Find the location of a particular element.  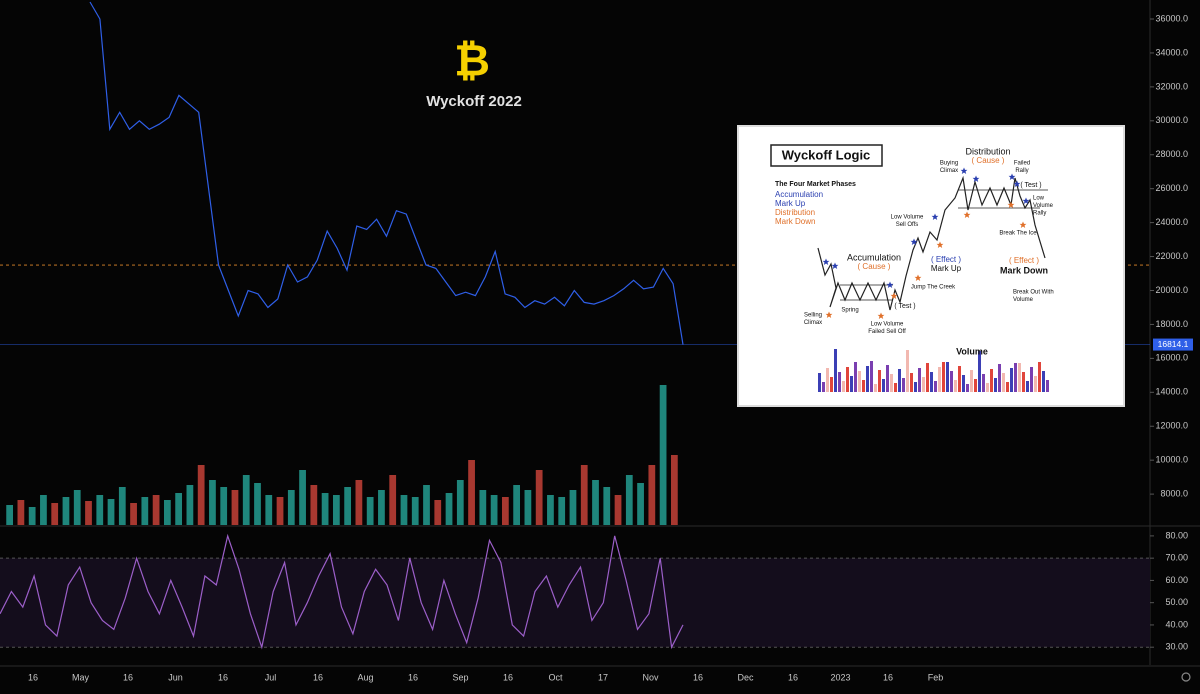

phase-label: Mark Up is located at coordinates (790, 203).